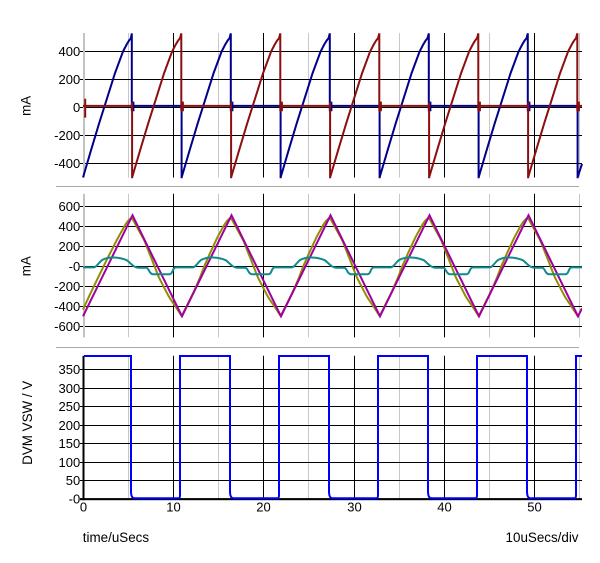 The image size is (600, 563). What do you see at coordinates (69, 206) in the screenshot?
I see `svg-text: 600` at bounding box center [69, 206].